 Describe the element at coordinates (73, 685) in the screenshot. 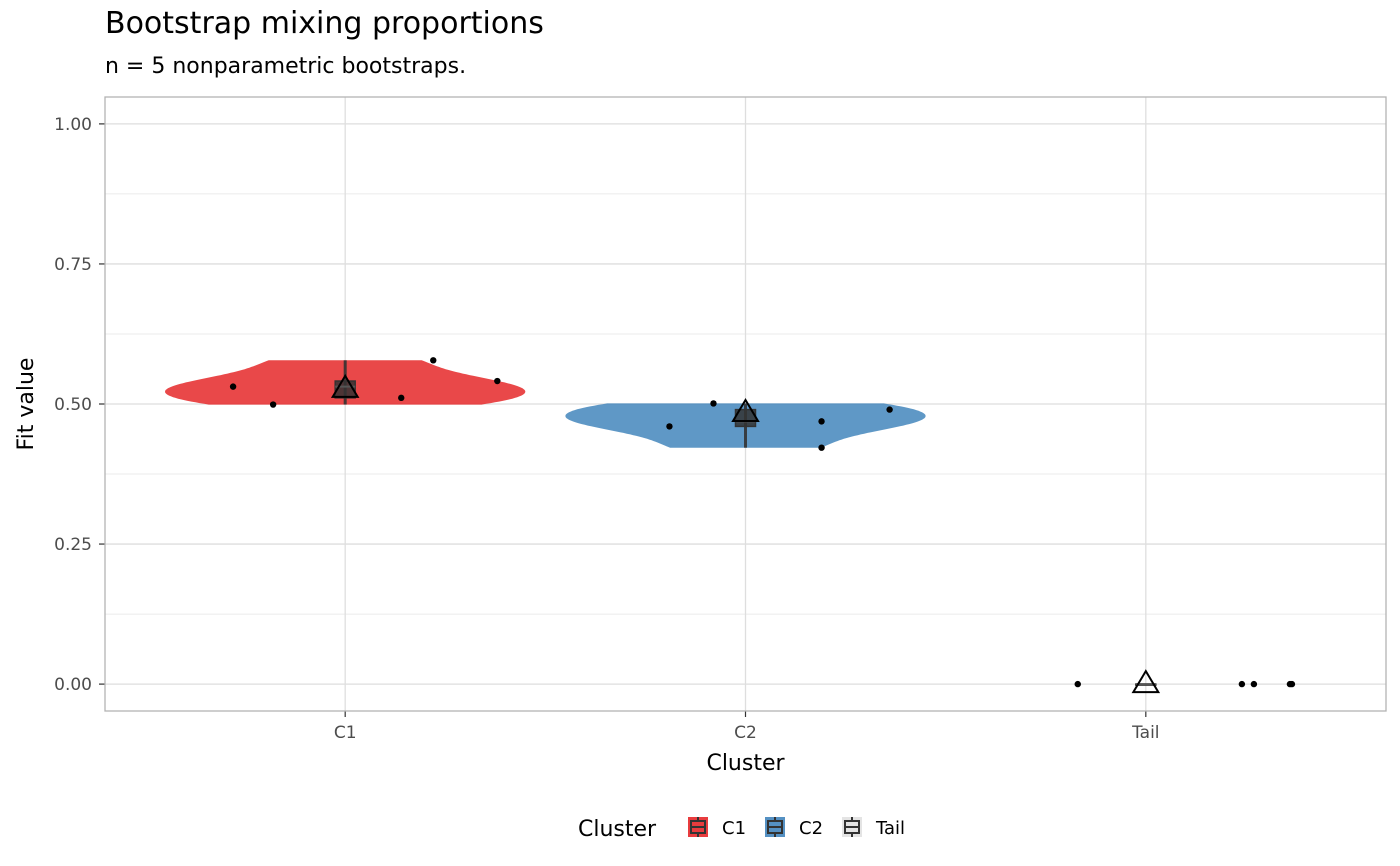

I see `y-tick-label: 0.00` at that location.